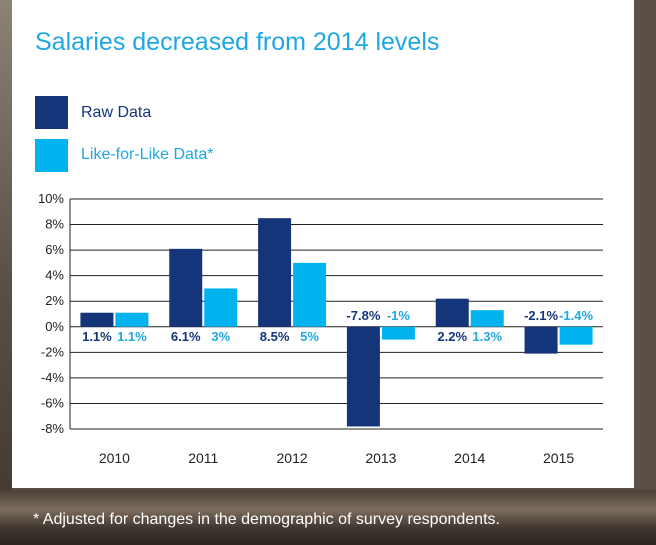 This screenshot has height=545, width=656. What do you see at coordinates (132, 336) in the screenshot?
I see `data-label-like-2010: 1.1%` at bounding box center [132, 336].